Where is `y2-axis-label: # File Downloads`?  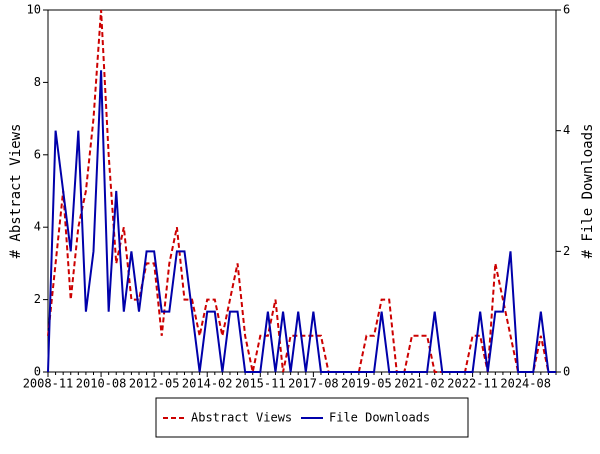 y2-axis-label: # File Downloads is located at coordinates (588, 191).